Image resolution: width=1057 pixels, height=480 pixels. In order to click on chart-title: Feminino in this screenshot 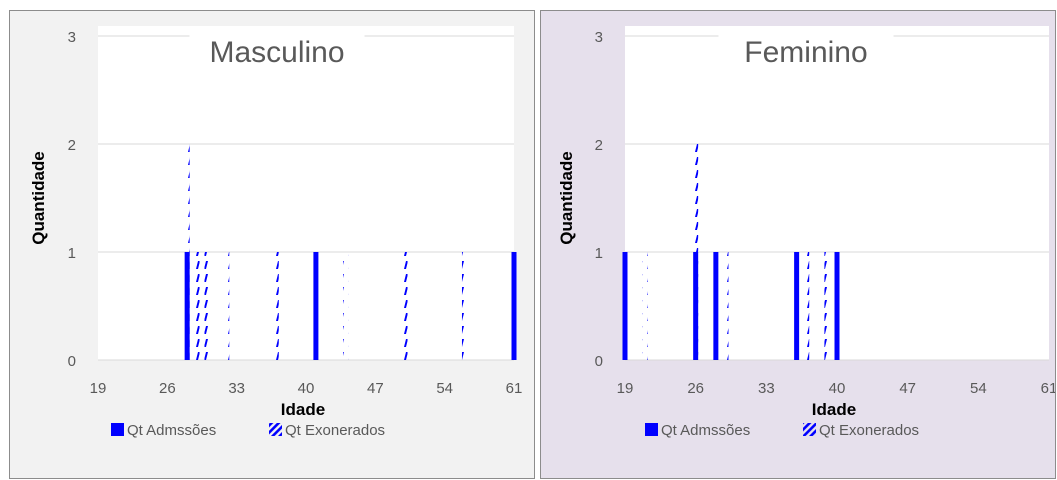, I will do `click(805, 52)`.